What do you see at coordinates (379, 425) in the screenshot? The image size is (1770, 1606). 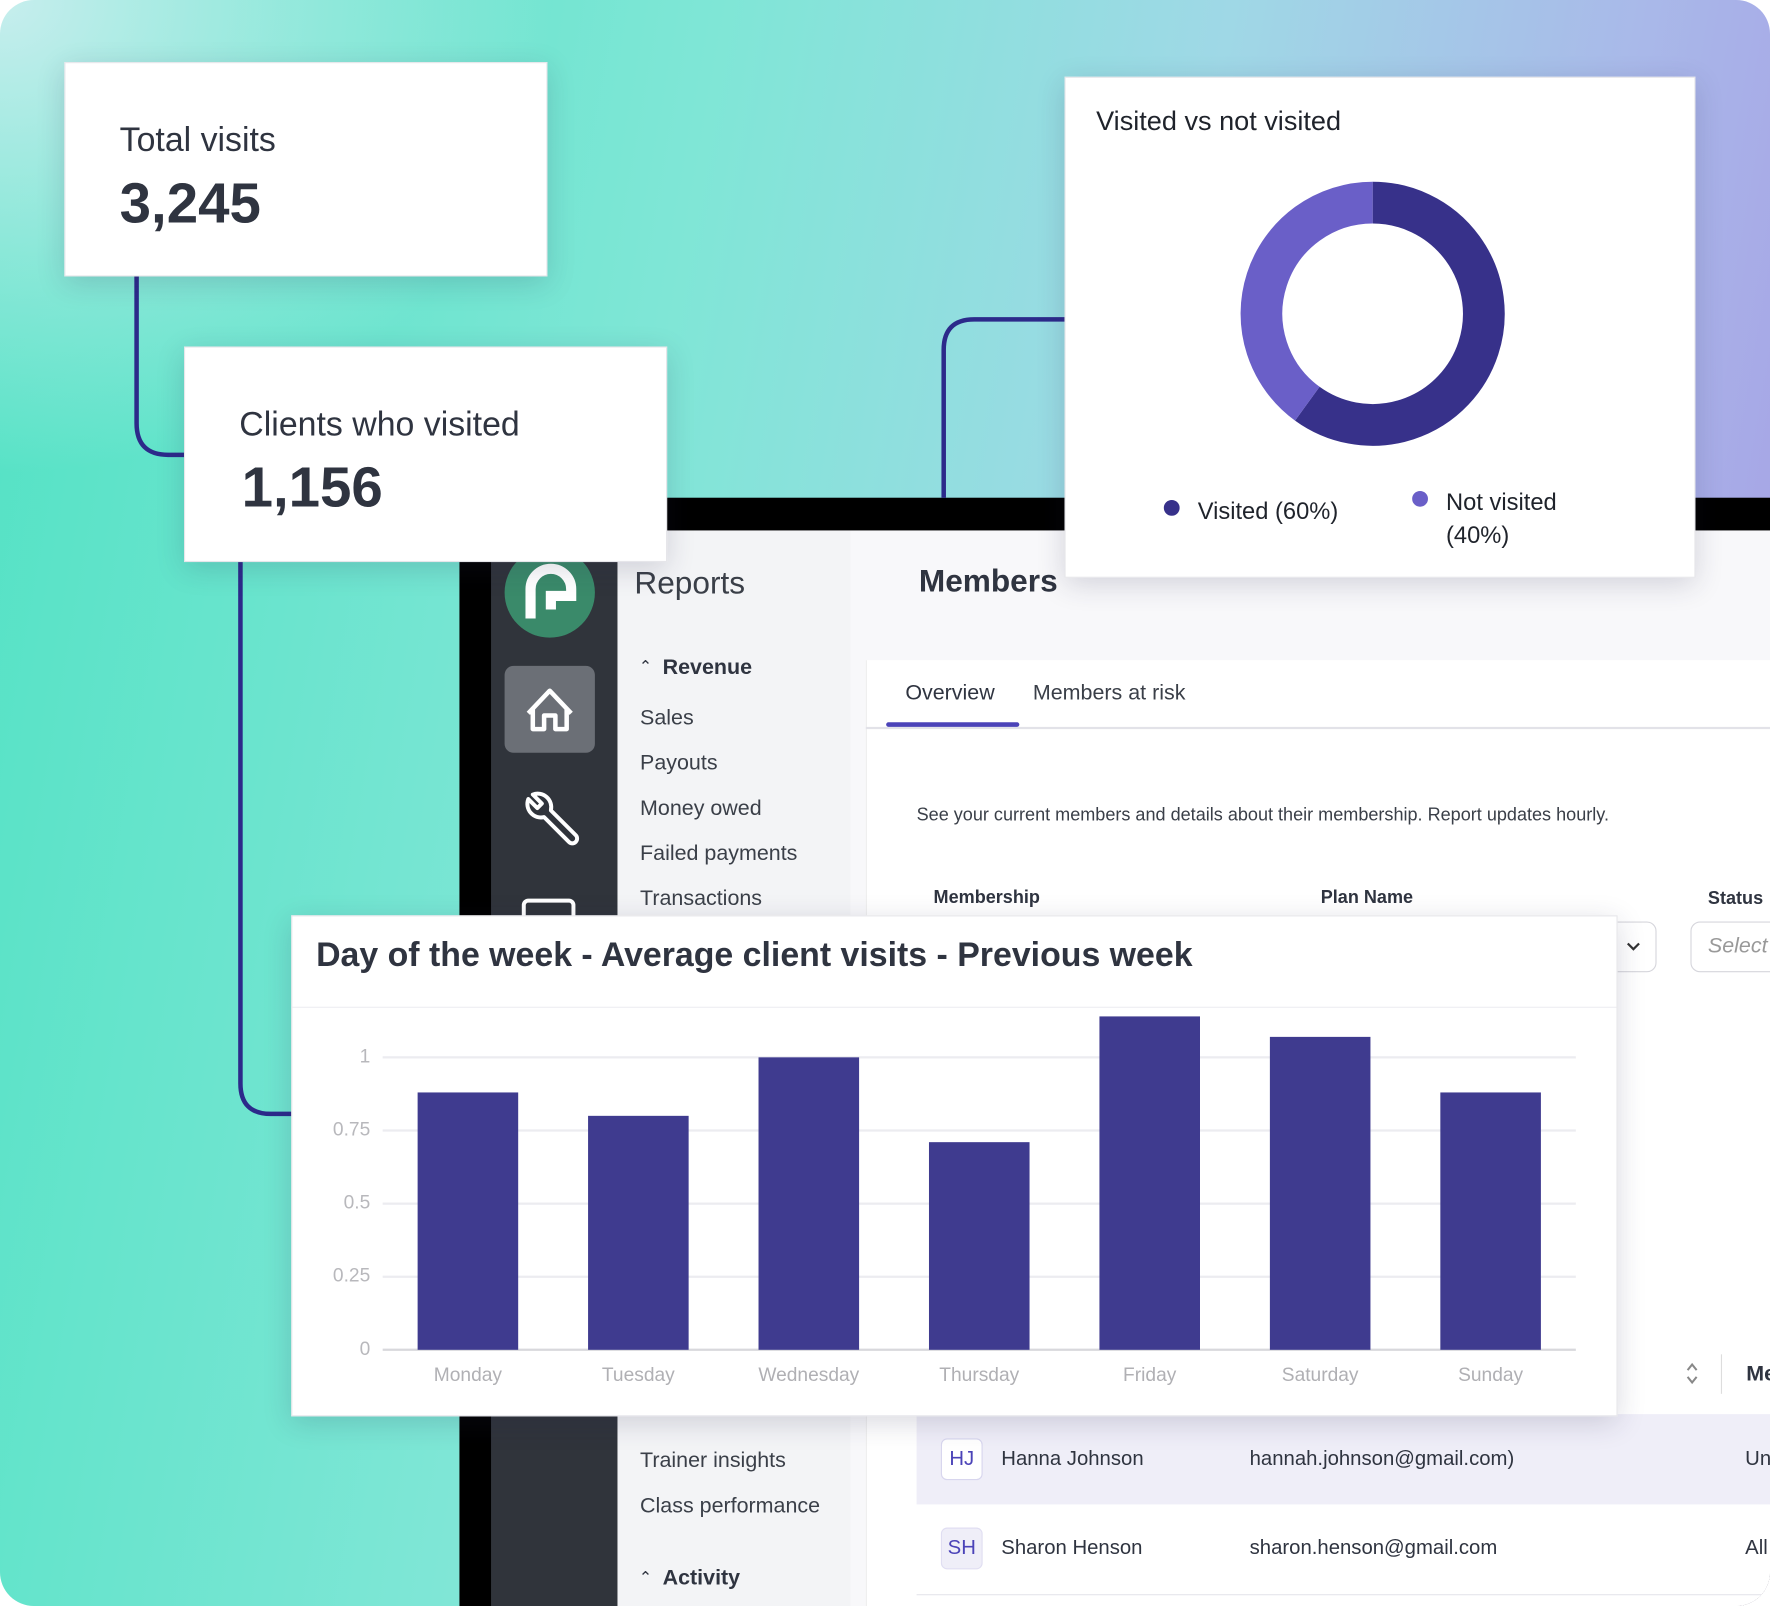 I see `stat-label: Clients who visited` at bounding box center [379, 425].